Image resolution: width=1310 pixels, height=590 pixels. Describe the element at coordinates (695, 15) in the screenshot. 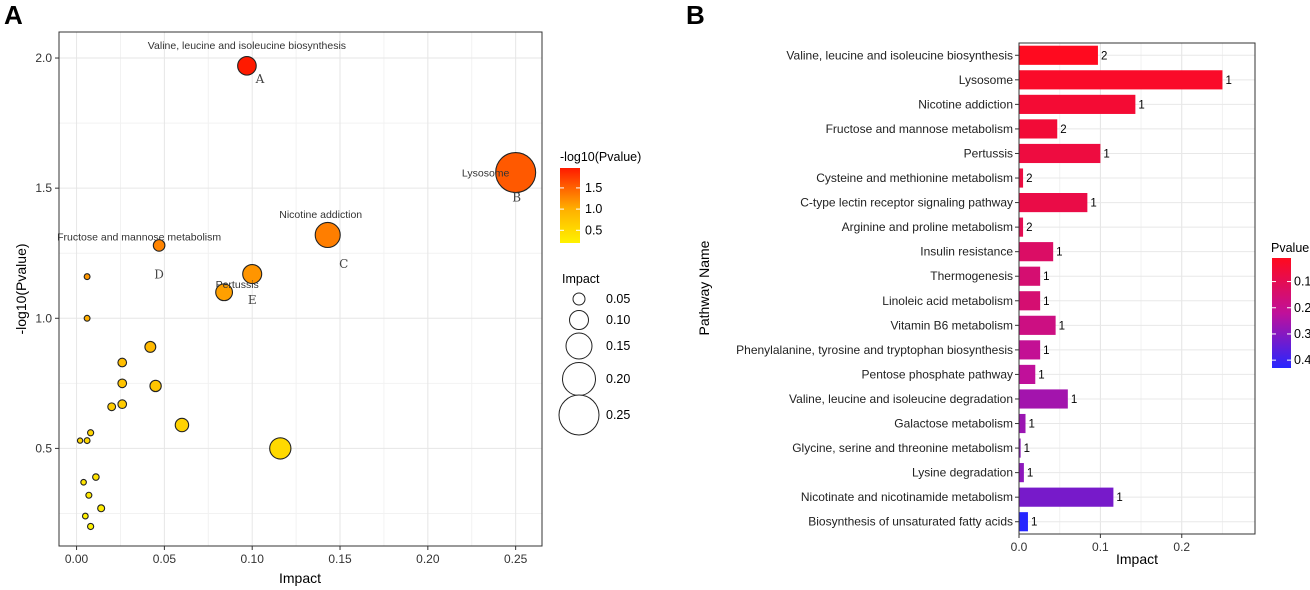

I see `panel-b-letter: B` at that location.